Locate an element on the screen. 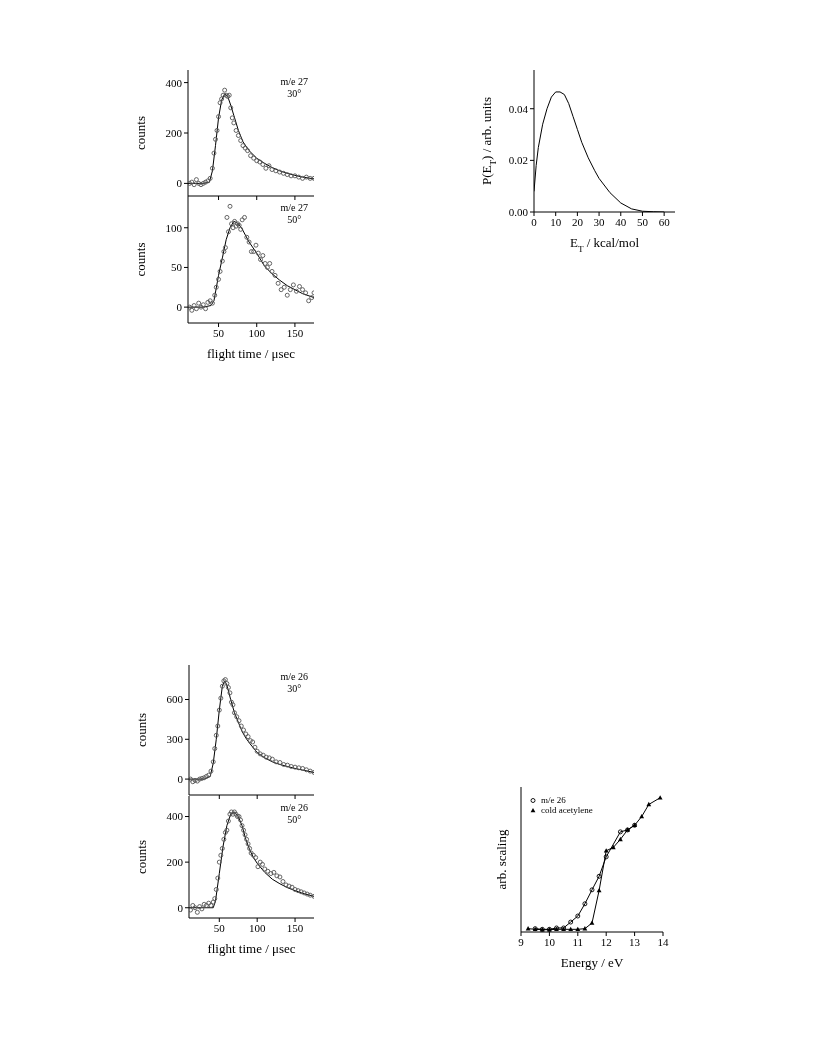 The width and height of the screenshot is (816, 1056). y-tick-label: 300 is located at coordinates (175, 739).